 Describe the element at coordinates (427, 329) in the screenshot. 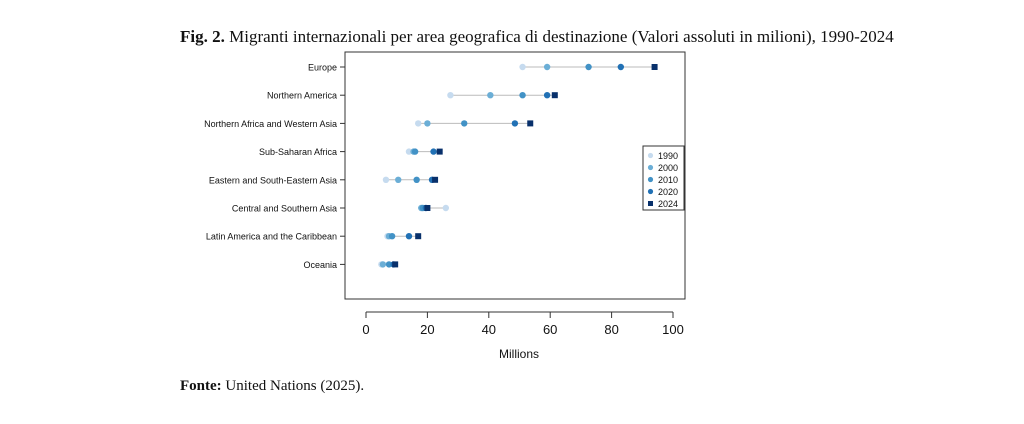

I see `x-tick-label: 20` at that location.